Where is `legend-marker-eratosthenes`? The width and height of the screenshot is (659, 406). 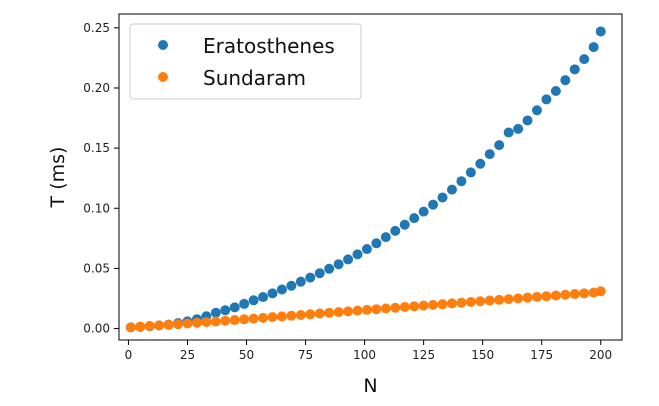
legend-marker-eratosthenes is located at coordinates (163, 45).